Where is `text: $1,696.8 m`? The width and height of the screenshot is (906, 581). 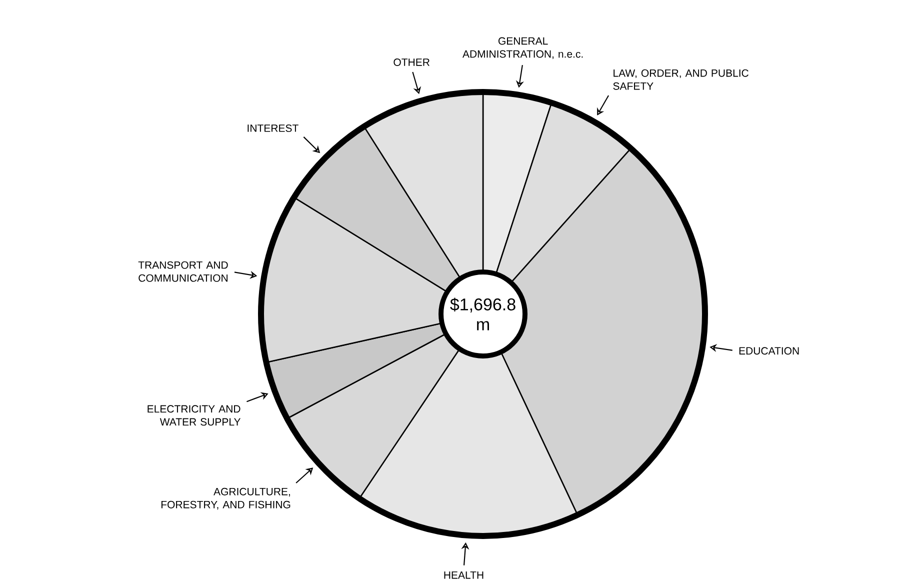
text: $1,696.8 m is located at coordinates (483, 314).